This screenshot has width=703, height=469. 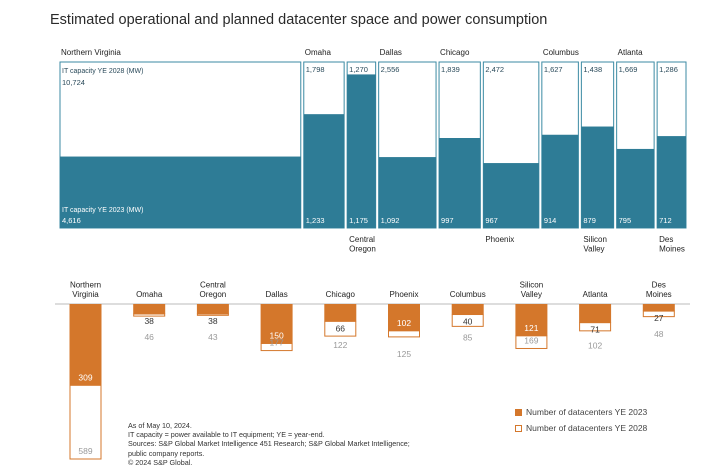 I want to click on value-label-2023: 914, so click(x=550, y=220).